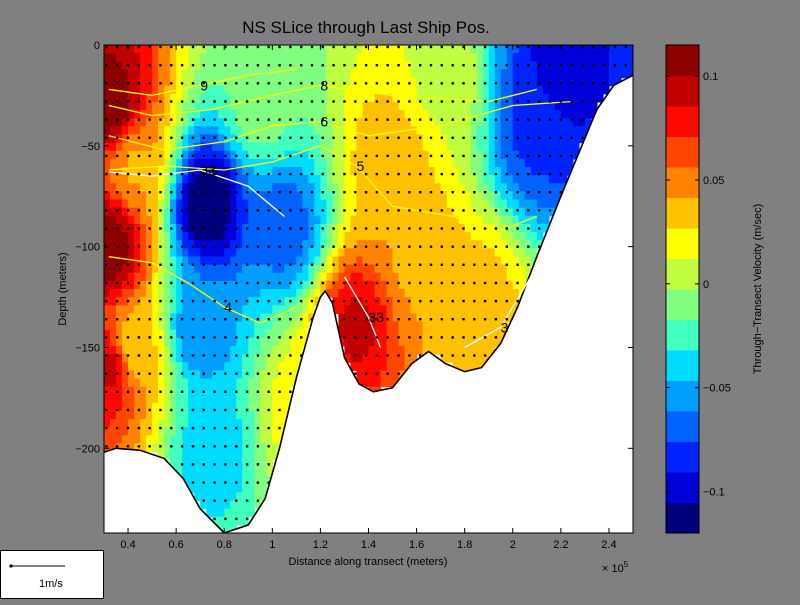 The width and height of the screenshot is (800, 605). I want to click on colorbar-swatch, so click(682, 335).